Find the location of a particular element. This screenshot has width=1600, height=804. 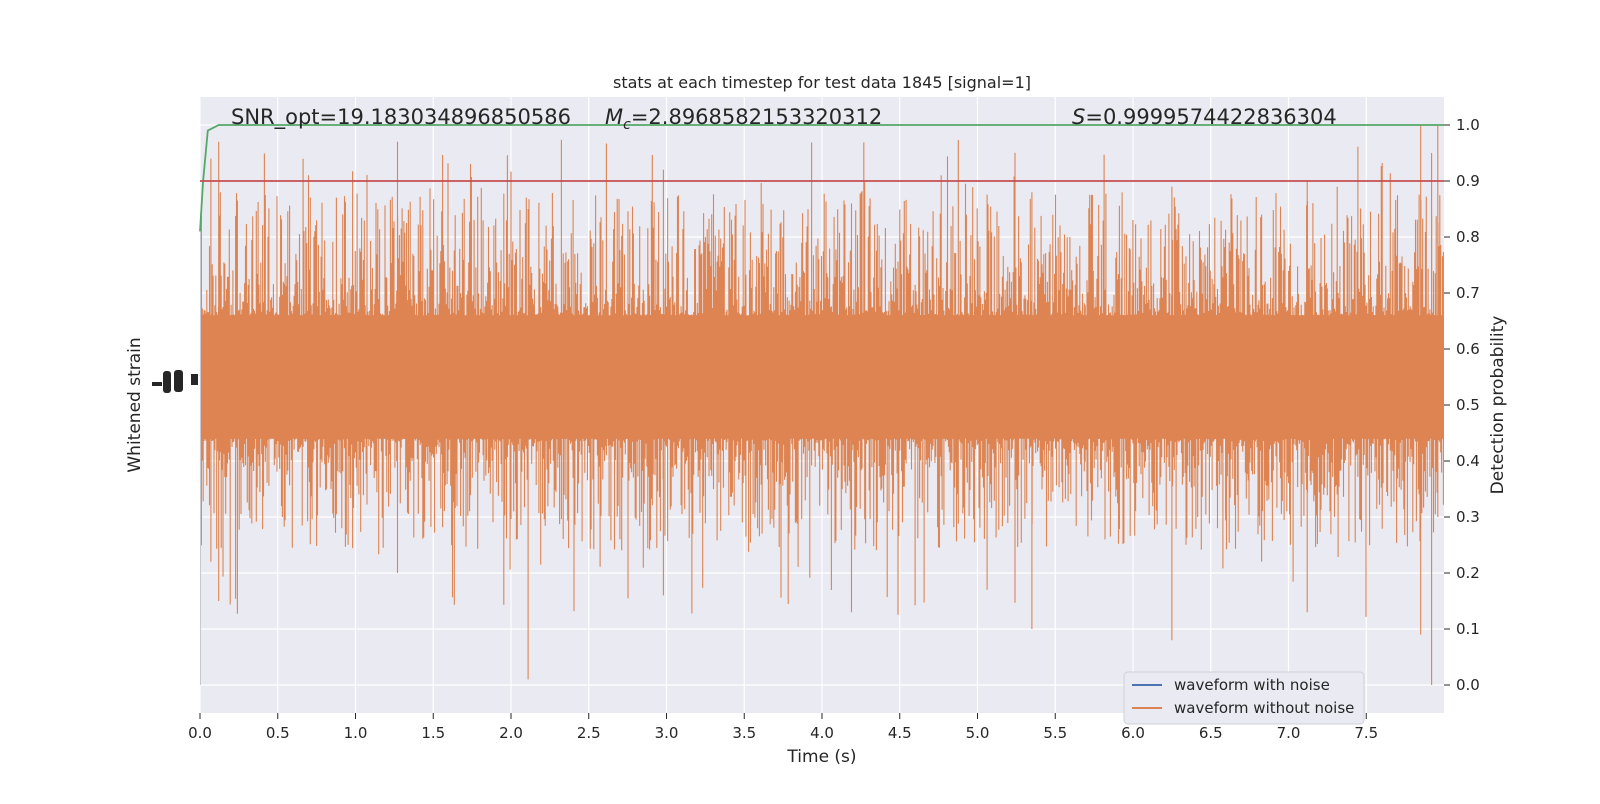

series-detection-probability is located at coordinates (821, 178).